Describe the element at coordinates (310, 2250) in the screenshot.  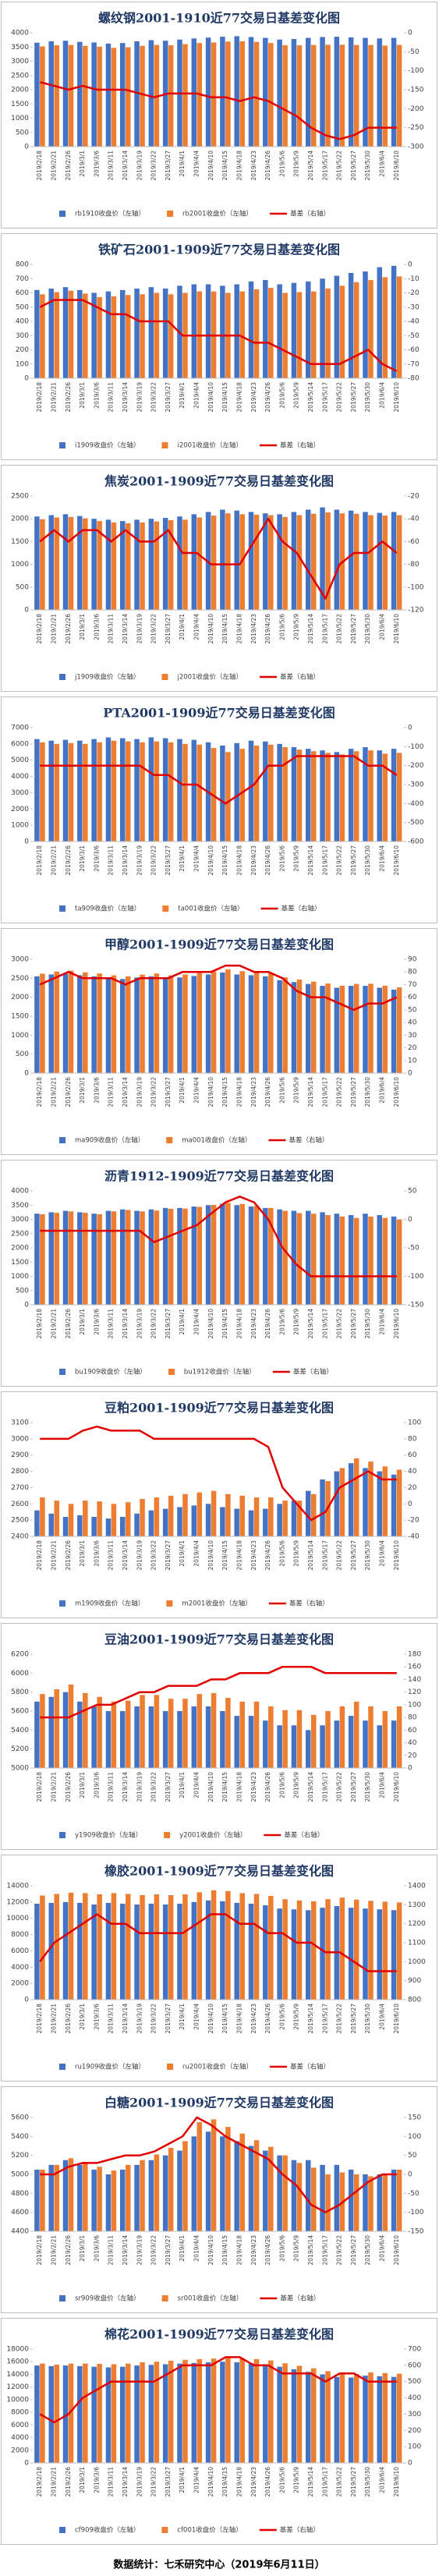
I see `x-tick-label: 2019/5/14` at that location.